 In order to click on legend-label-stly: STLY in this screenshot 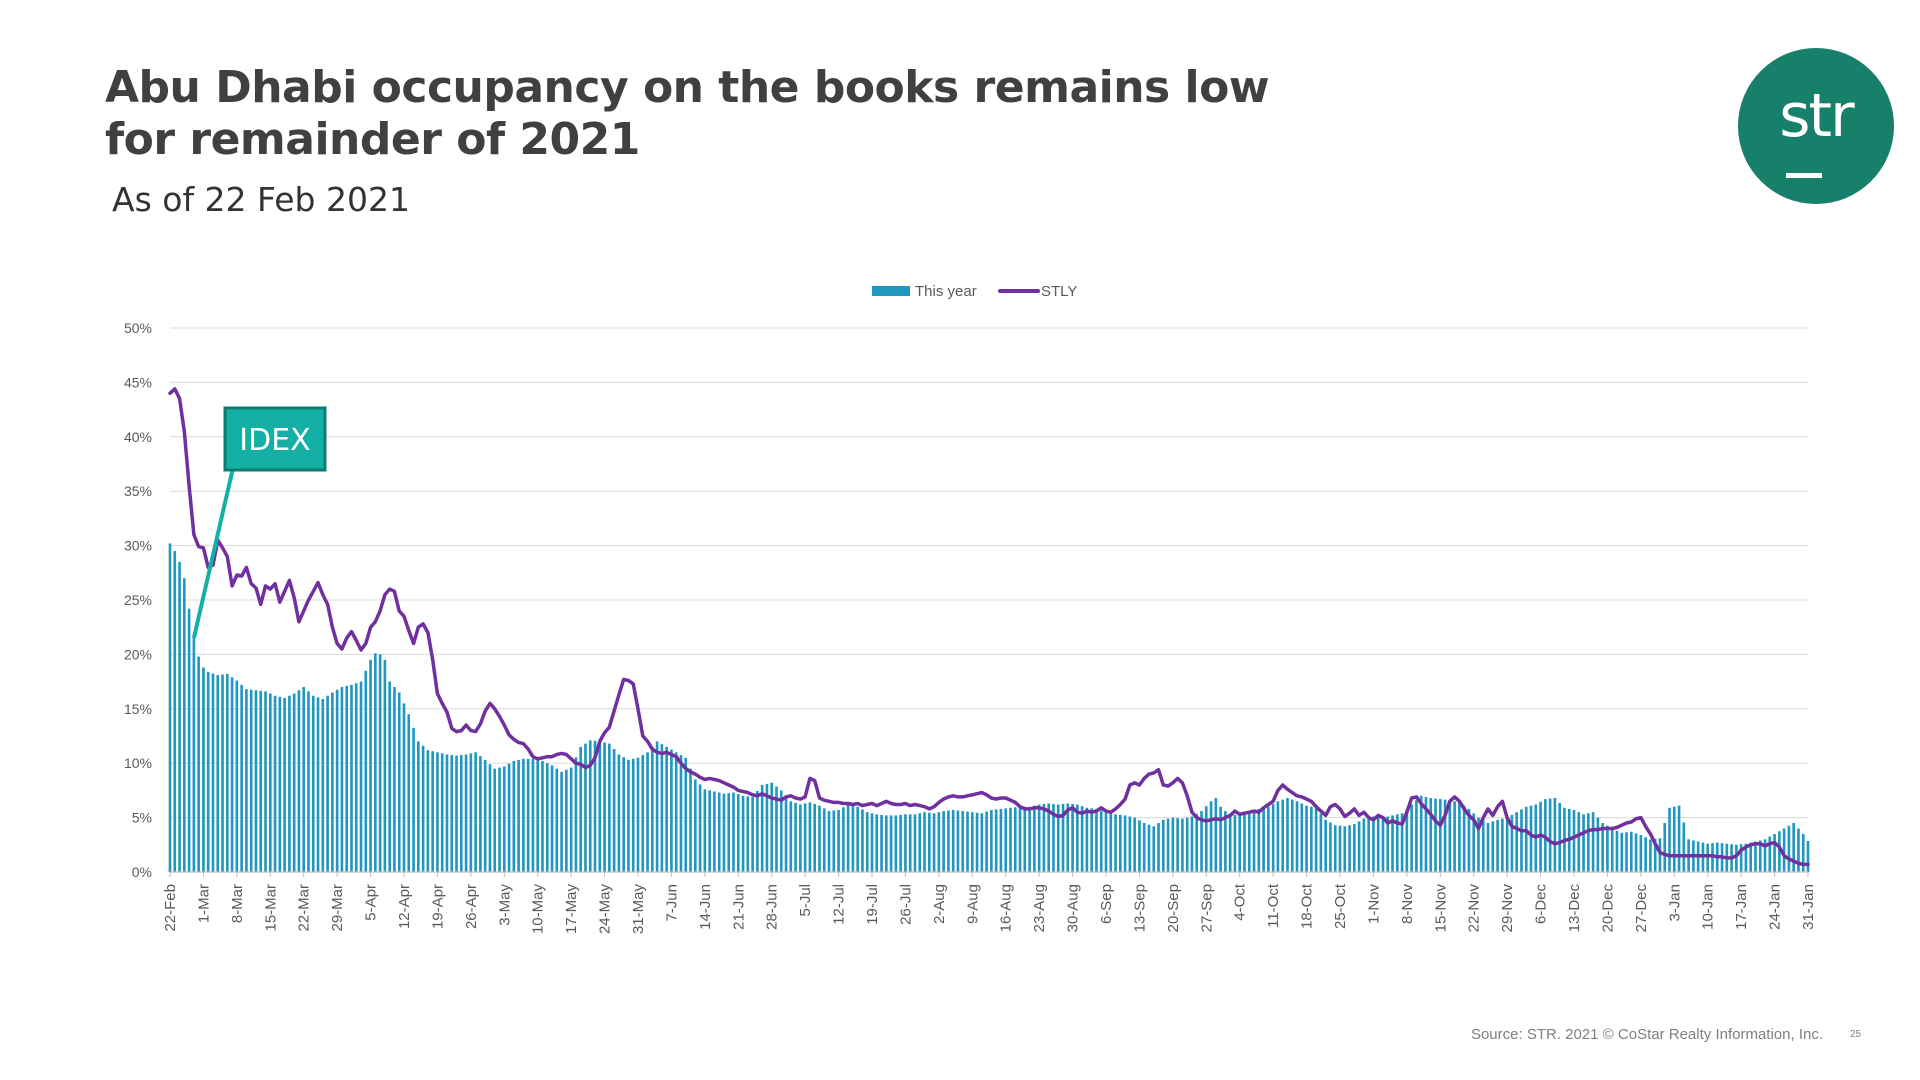, I will do `click(1059, 291)`.